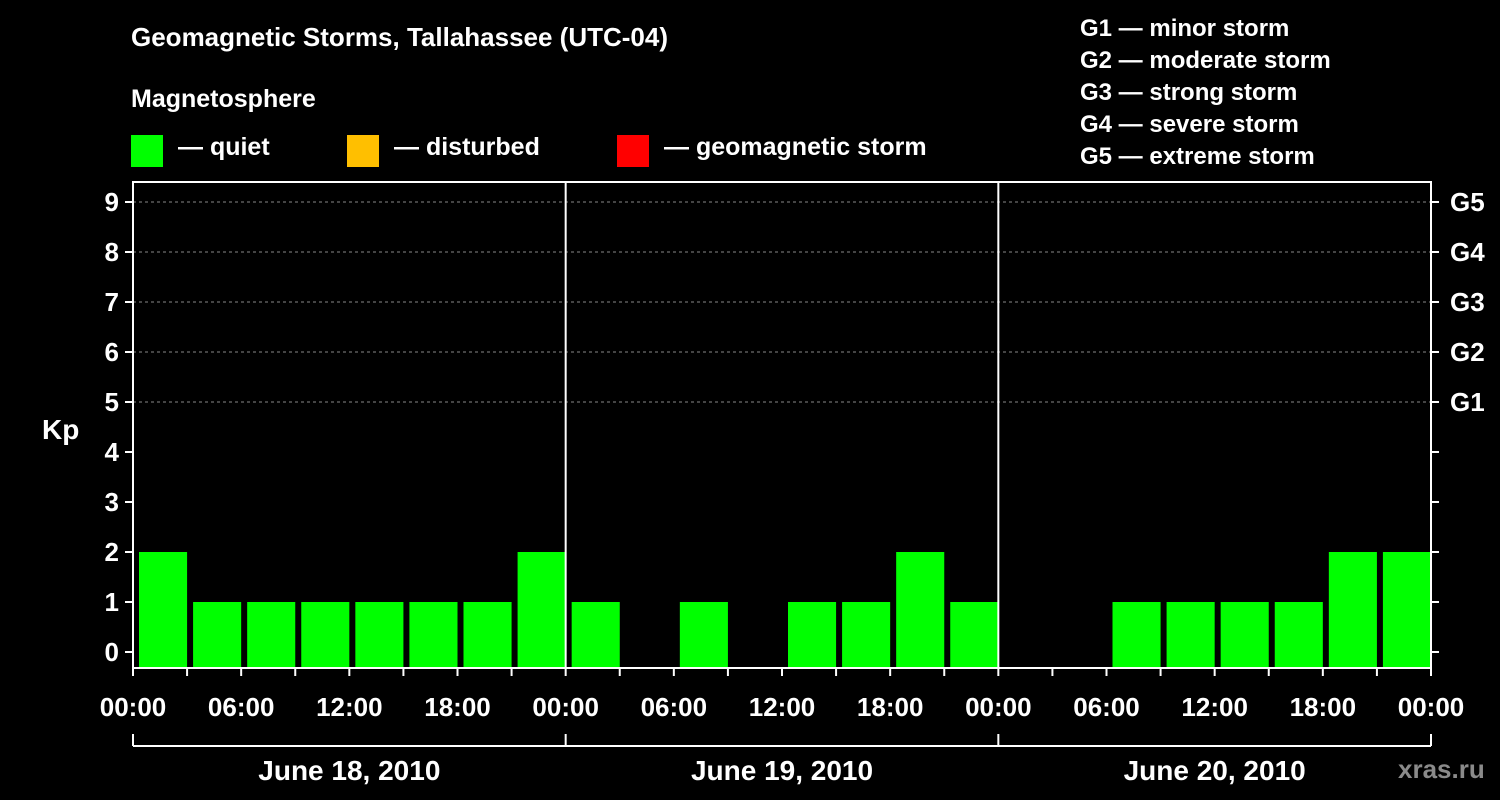 The image size is (1500, 800). What do you see at coordinates (112, 652) in the screenshot?
I see `ytick-label-0: 0` at bounding box center [112, 652].